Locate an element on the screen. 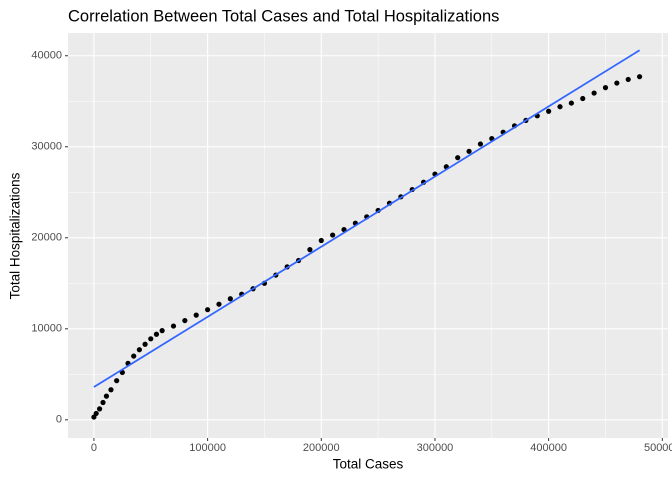 This screenshot has width=672, height=485. y-tick-label: 10000 is located at coordinates (46, 329).